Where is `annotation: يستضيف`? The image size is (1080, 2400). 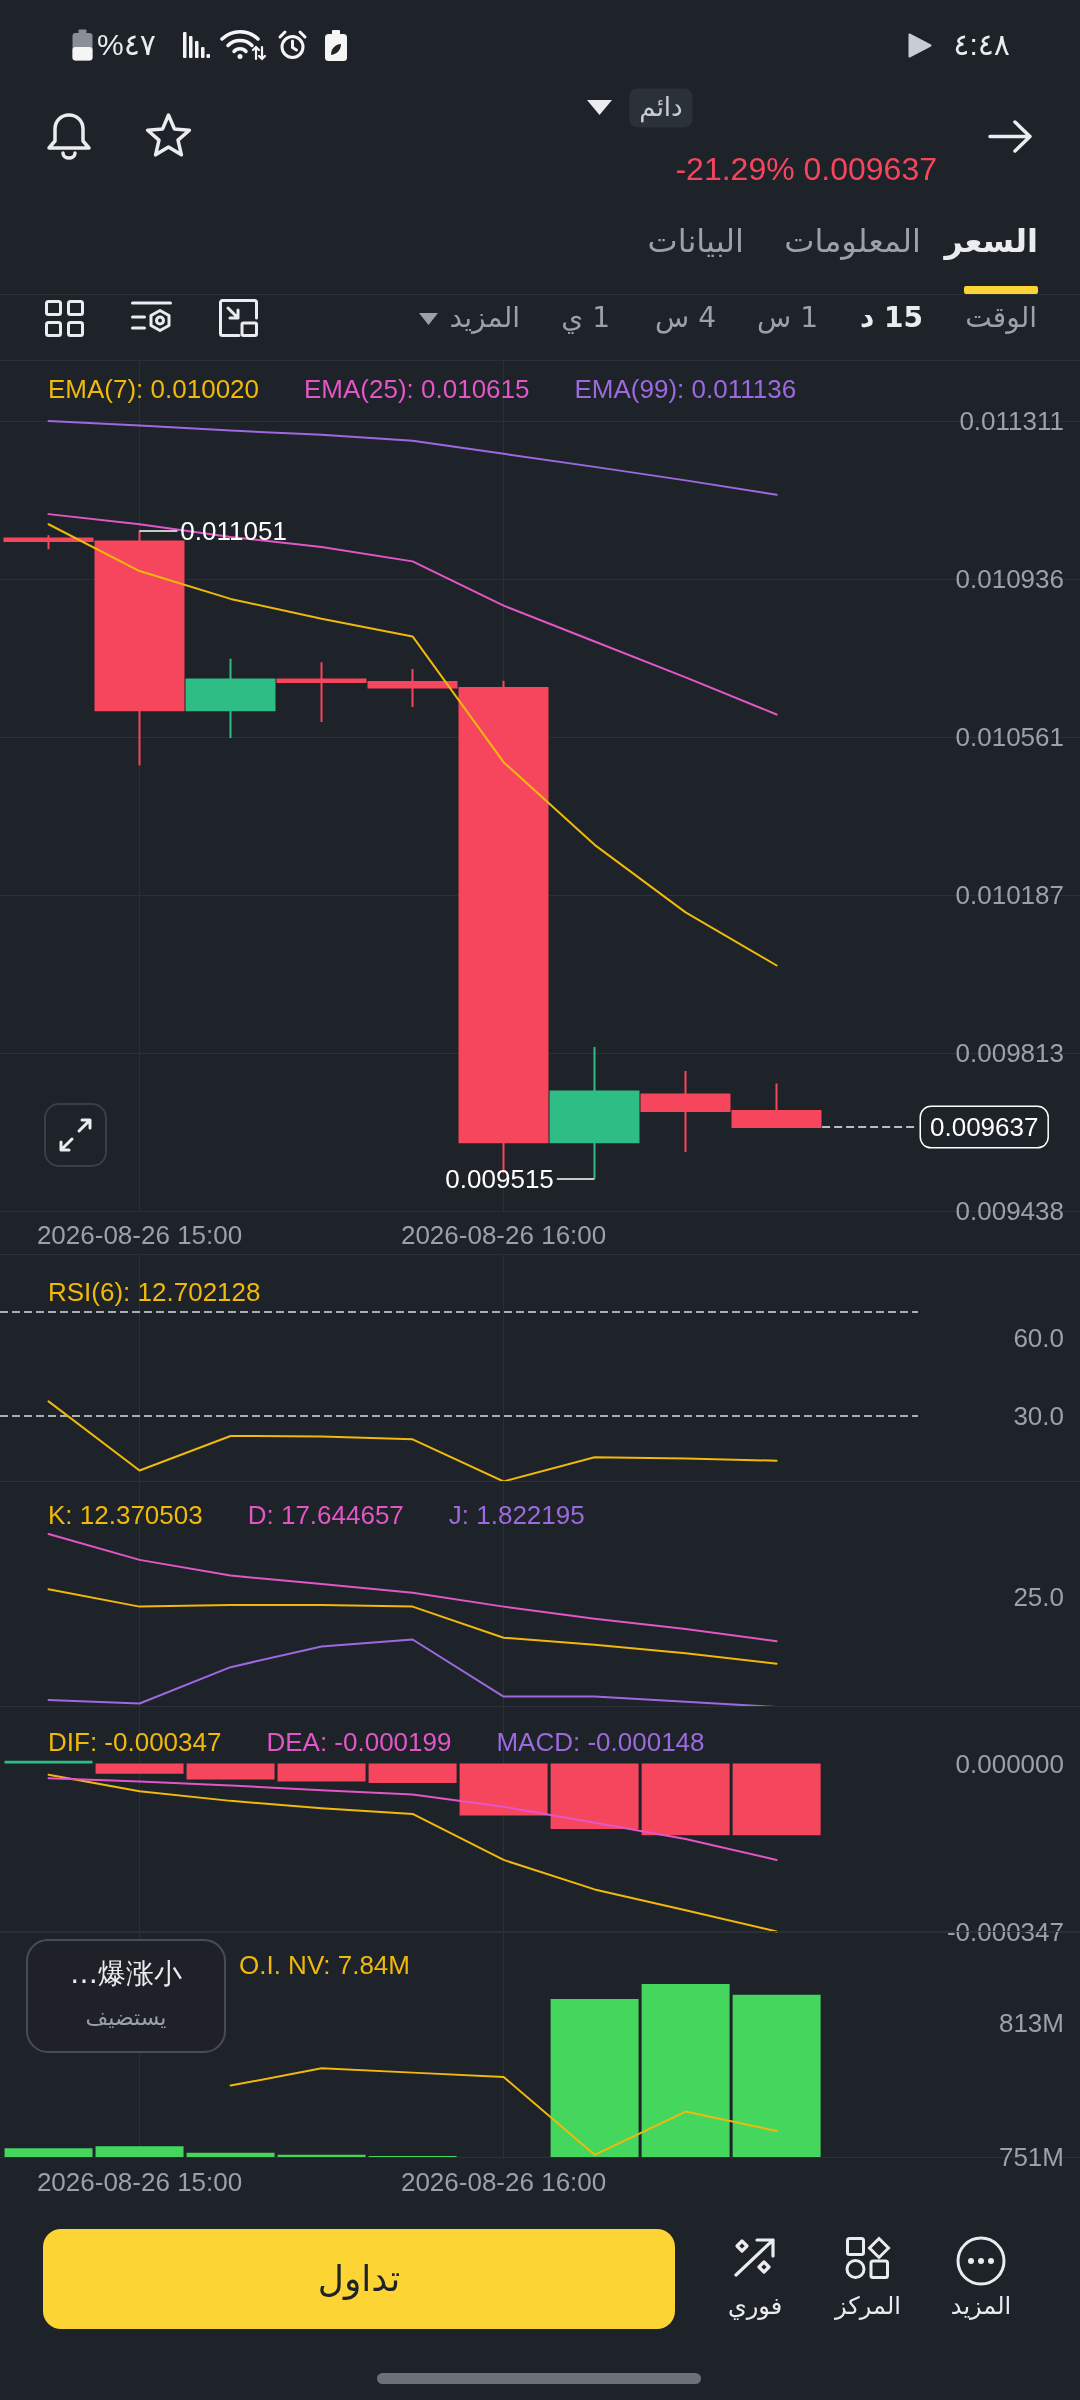
annotation: يستضيف is located at coordinates (126, 2018).